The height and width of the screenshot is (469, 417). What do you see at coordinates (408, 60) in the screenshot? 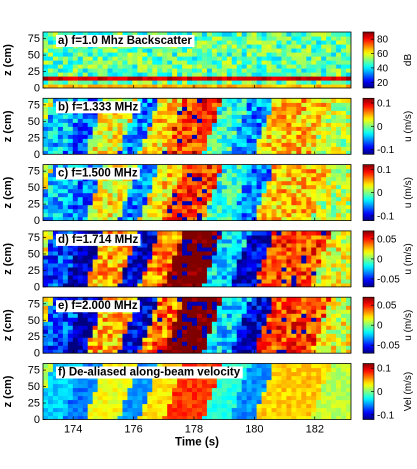
I see `colorbar-label: dB` at bounding box center [408, 60].